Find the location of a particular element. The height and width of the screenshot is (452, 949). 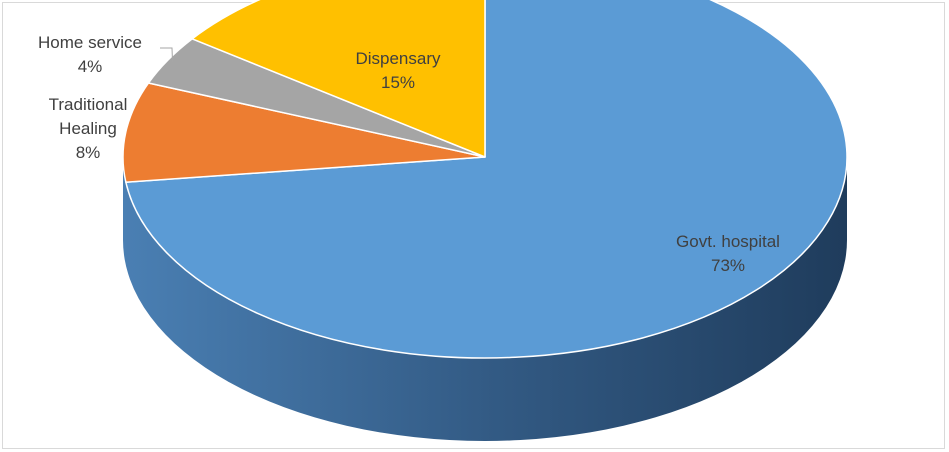

leader-line-home-service is located at coordinates (166, 54).